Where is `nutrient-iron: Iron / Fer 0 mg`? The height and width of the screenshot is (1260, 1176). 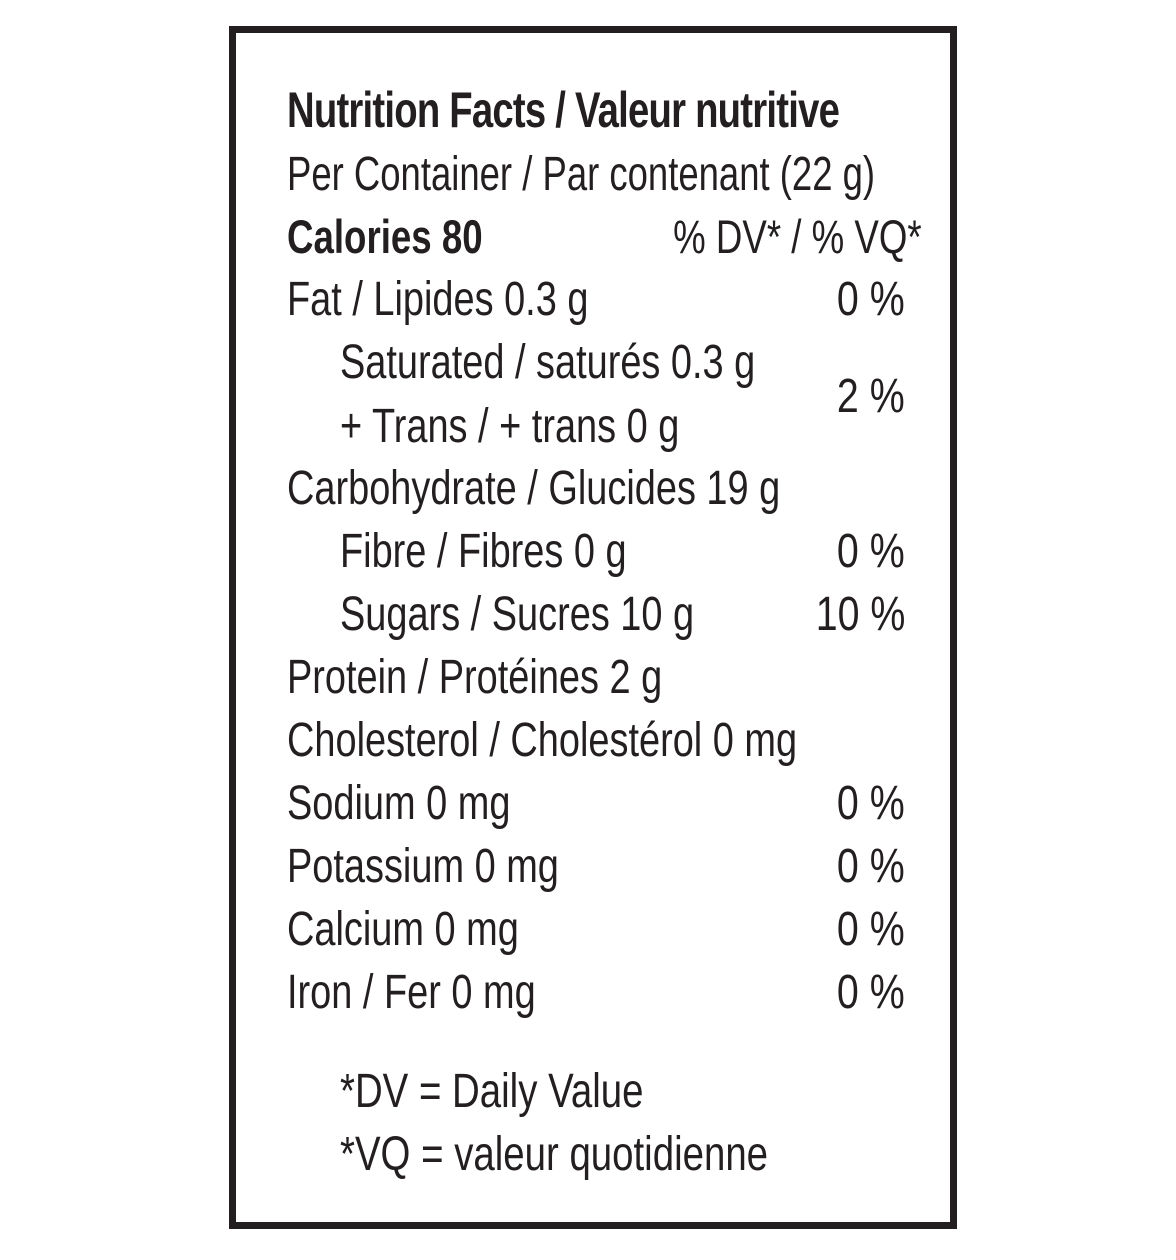 nutrient-iron: Iron / Fer 0 mg is located at coordinates (411, 992).